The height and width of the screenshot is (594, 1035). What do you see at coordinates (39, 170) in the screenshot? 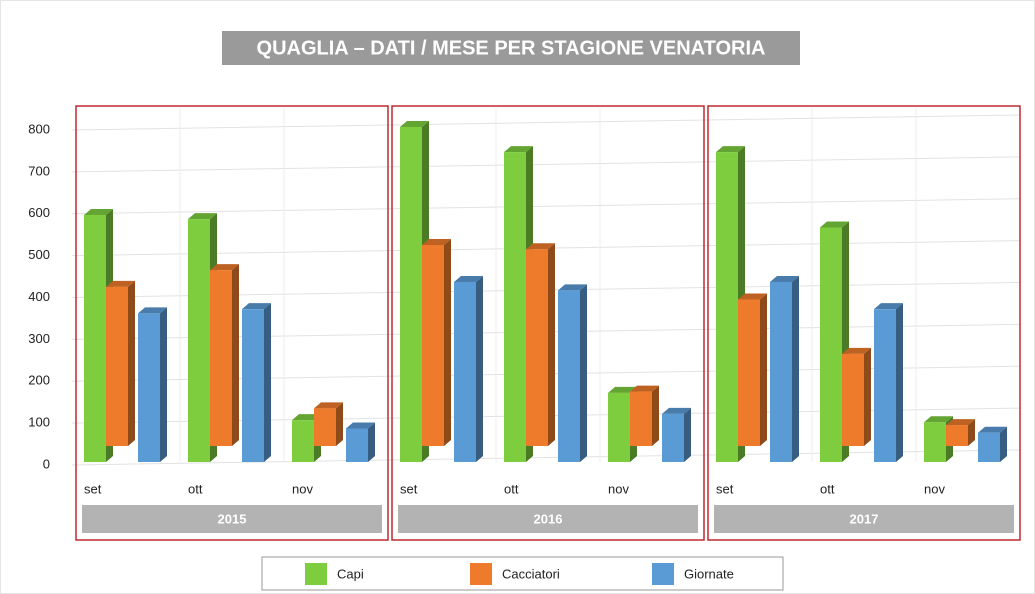
I see `y-tick-label: 700` at bounding box center [39, 170].